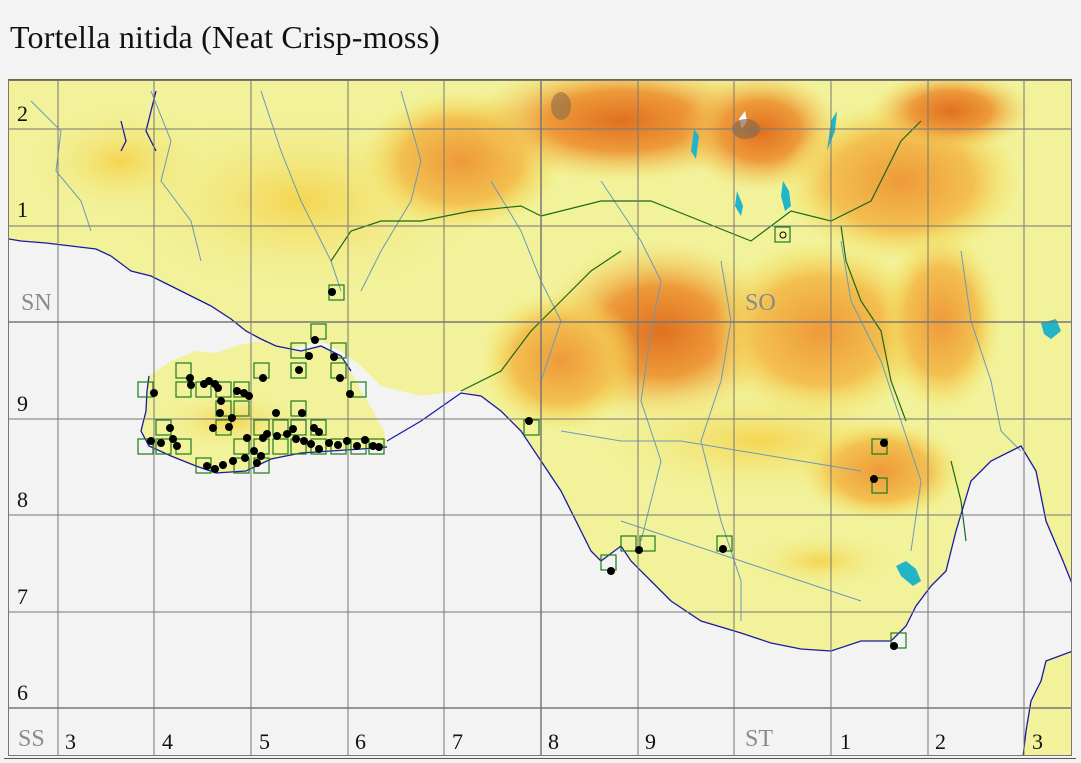 Image resolution: width=1081 pixels, height=763 pixels. What do you see at coordinates (845, 741) in the screenshot?
I see `easting-label: 1` at bounding box center [845, 741].